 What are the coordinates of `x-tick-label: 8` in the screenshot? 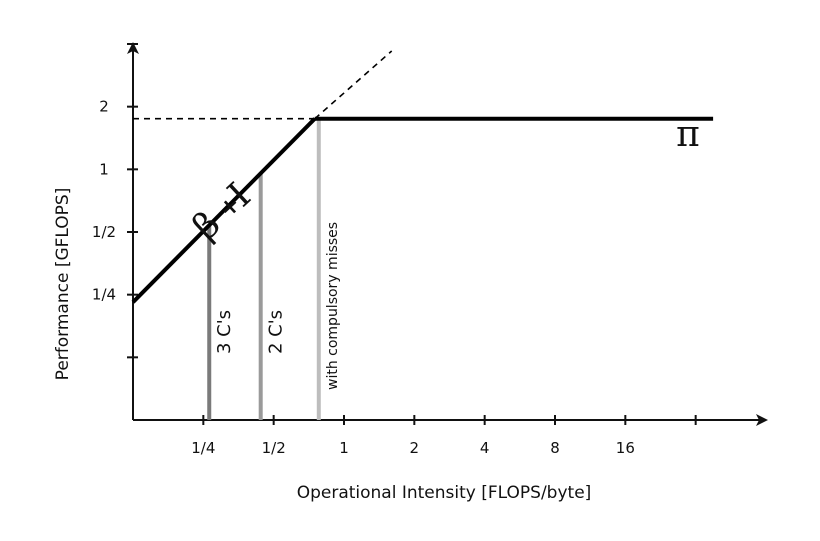 It's located at (555, 448).